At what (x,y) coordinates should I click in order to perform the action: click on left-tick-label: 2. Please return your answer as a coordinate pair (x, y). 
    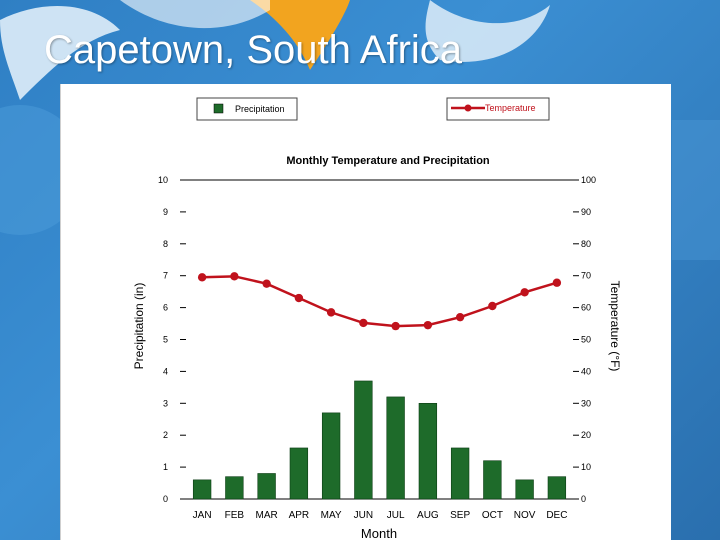
    Looking at the image, I should click on (165, 435).